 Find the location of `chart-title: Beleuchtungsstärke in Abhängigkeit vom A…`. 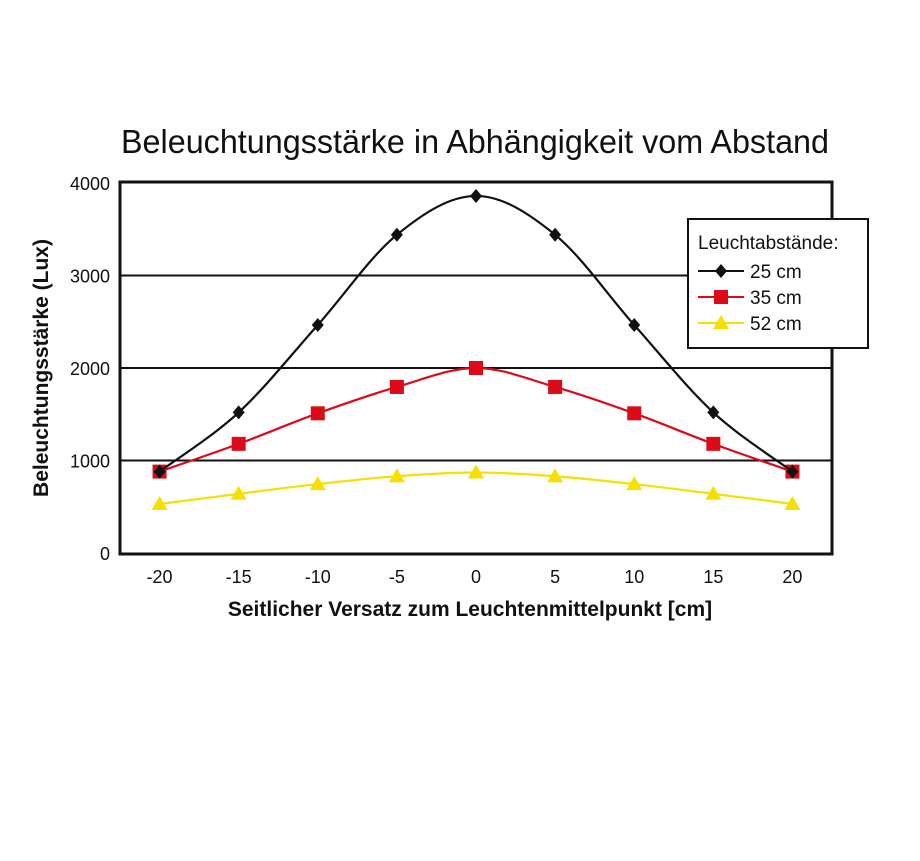

chart-title: Beleuchtungsstärke in Abhängigkeit vom A… is located at coordinates (475, 141).